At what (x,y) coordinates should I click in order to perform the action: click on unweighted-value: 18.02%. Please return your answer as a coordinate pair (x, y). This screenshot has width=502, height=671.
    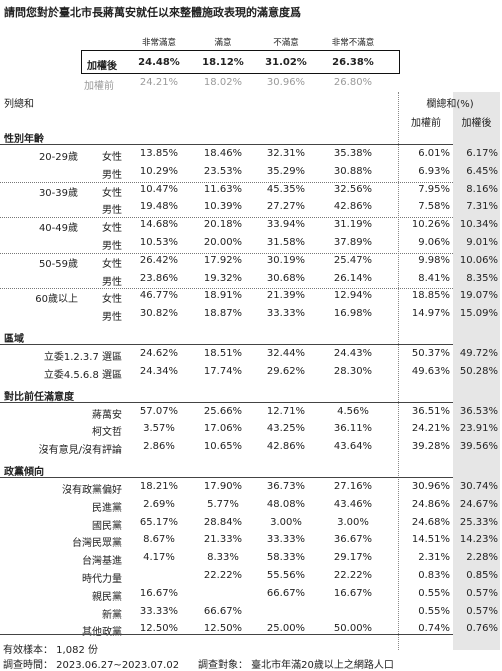
    Looking at the image, I should click on (223, 82).